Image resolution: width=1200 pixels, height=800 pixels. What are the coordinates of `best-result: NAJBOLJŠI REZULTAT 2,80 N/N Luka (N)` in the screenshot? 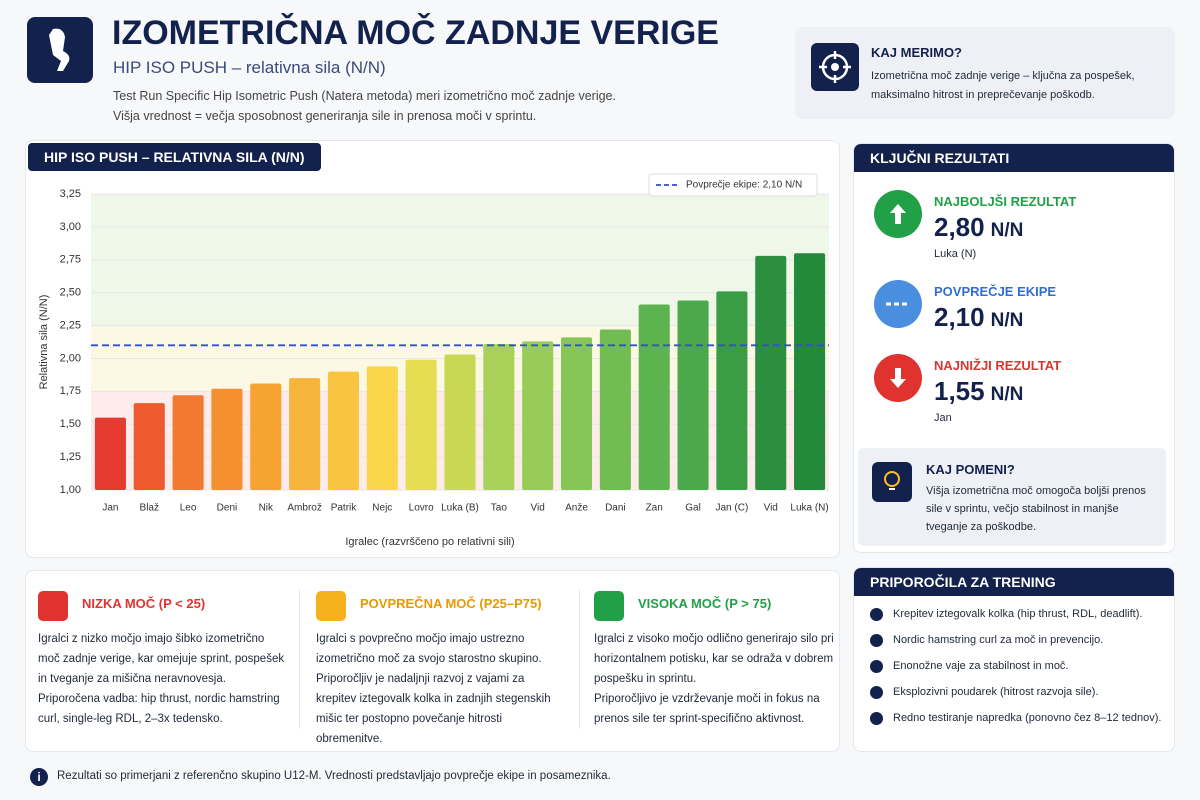 It's located at (1019, 228).